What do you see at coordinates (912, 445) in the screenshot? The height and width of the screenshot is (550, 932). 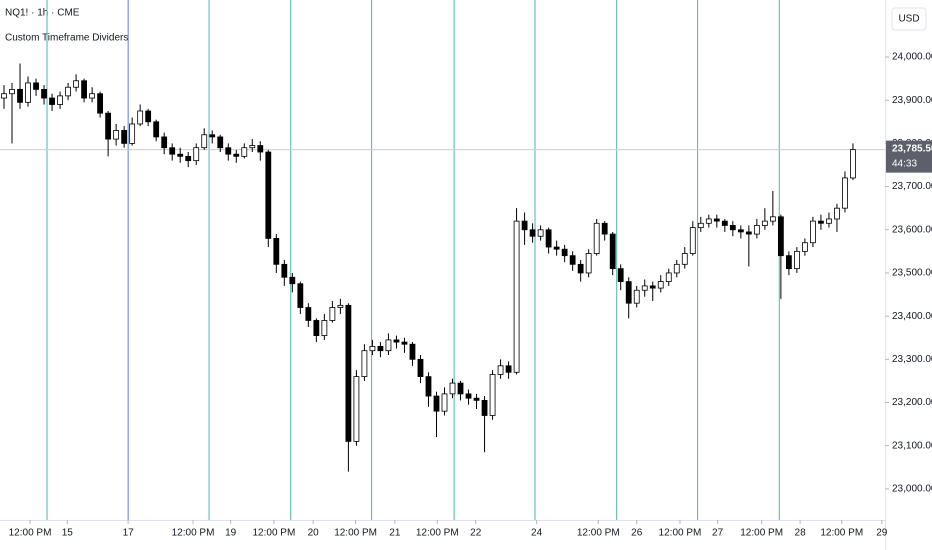 I see `y-tick-label: 23,100.00` at bounding box center [912, 445].